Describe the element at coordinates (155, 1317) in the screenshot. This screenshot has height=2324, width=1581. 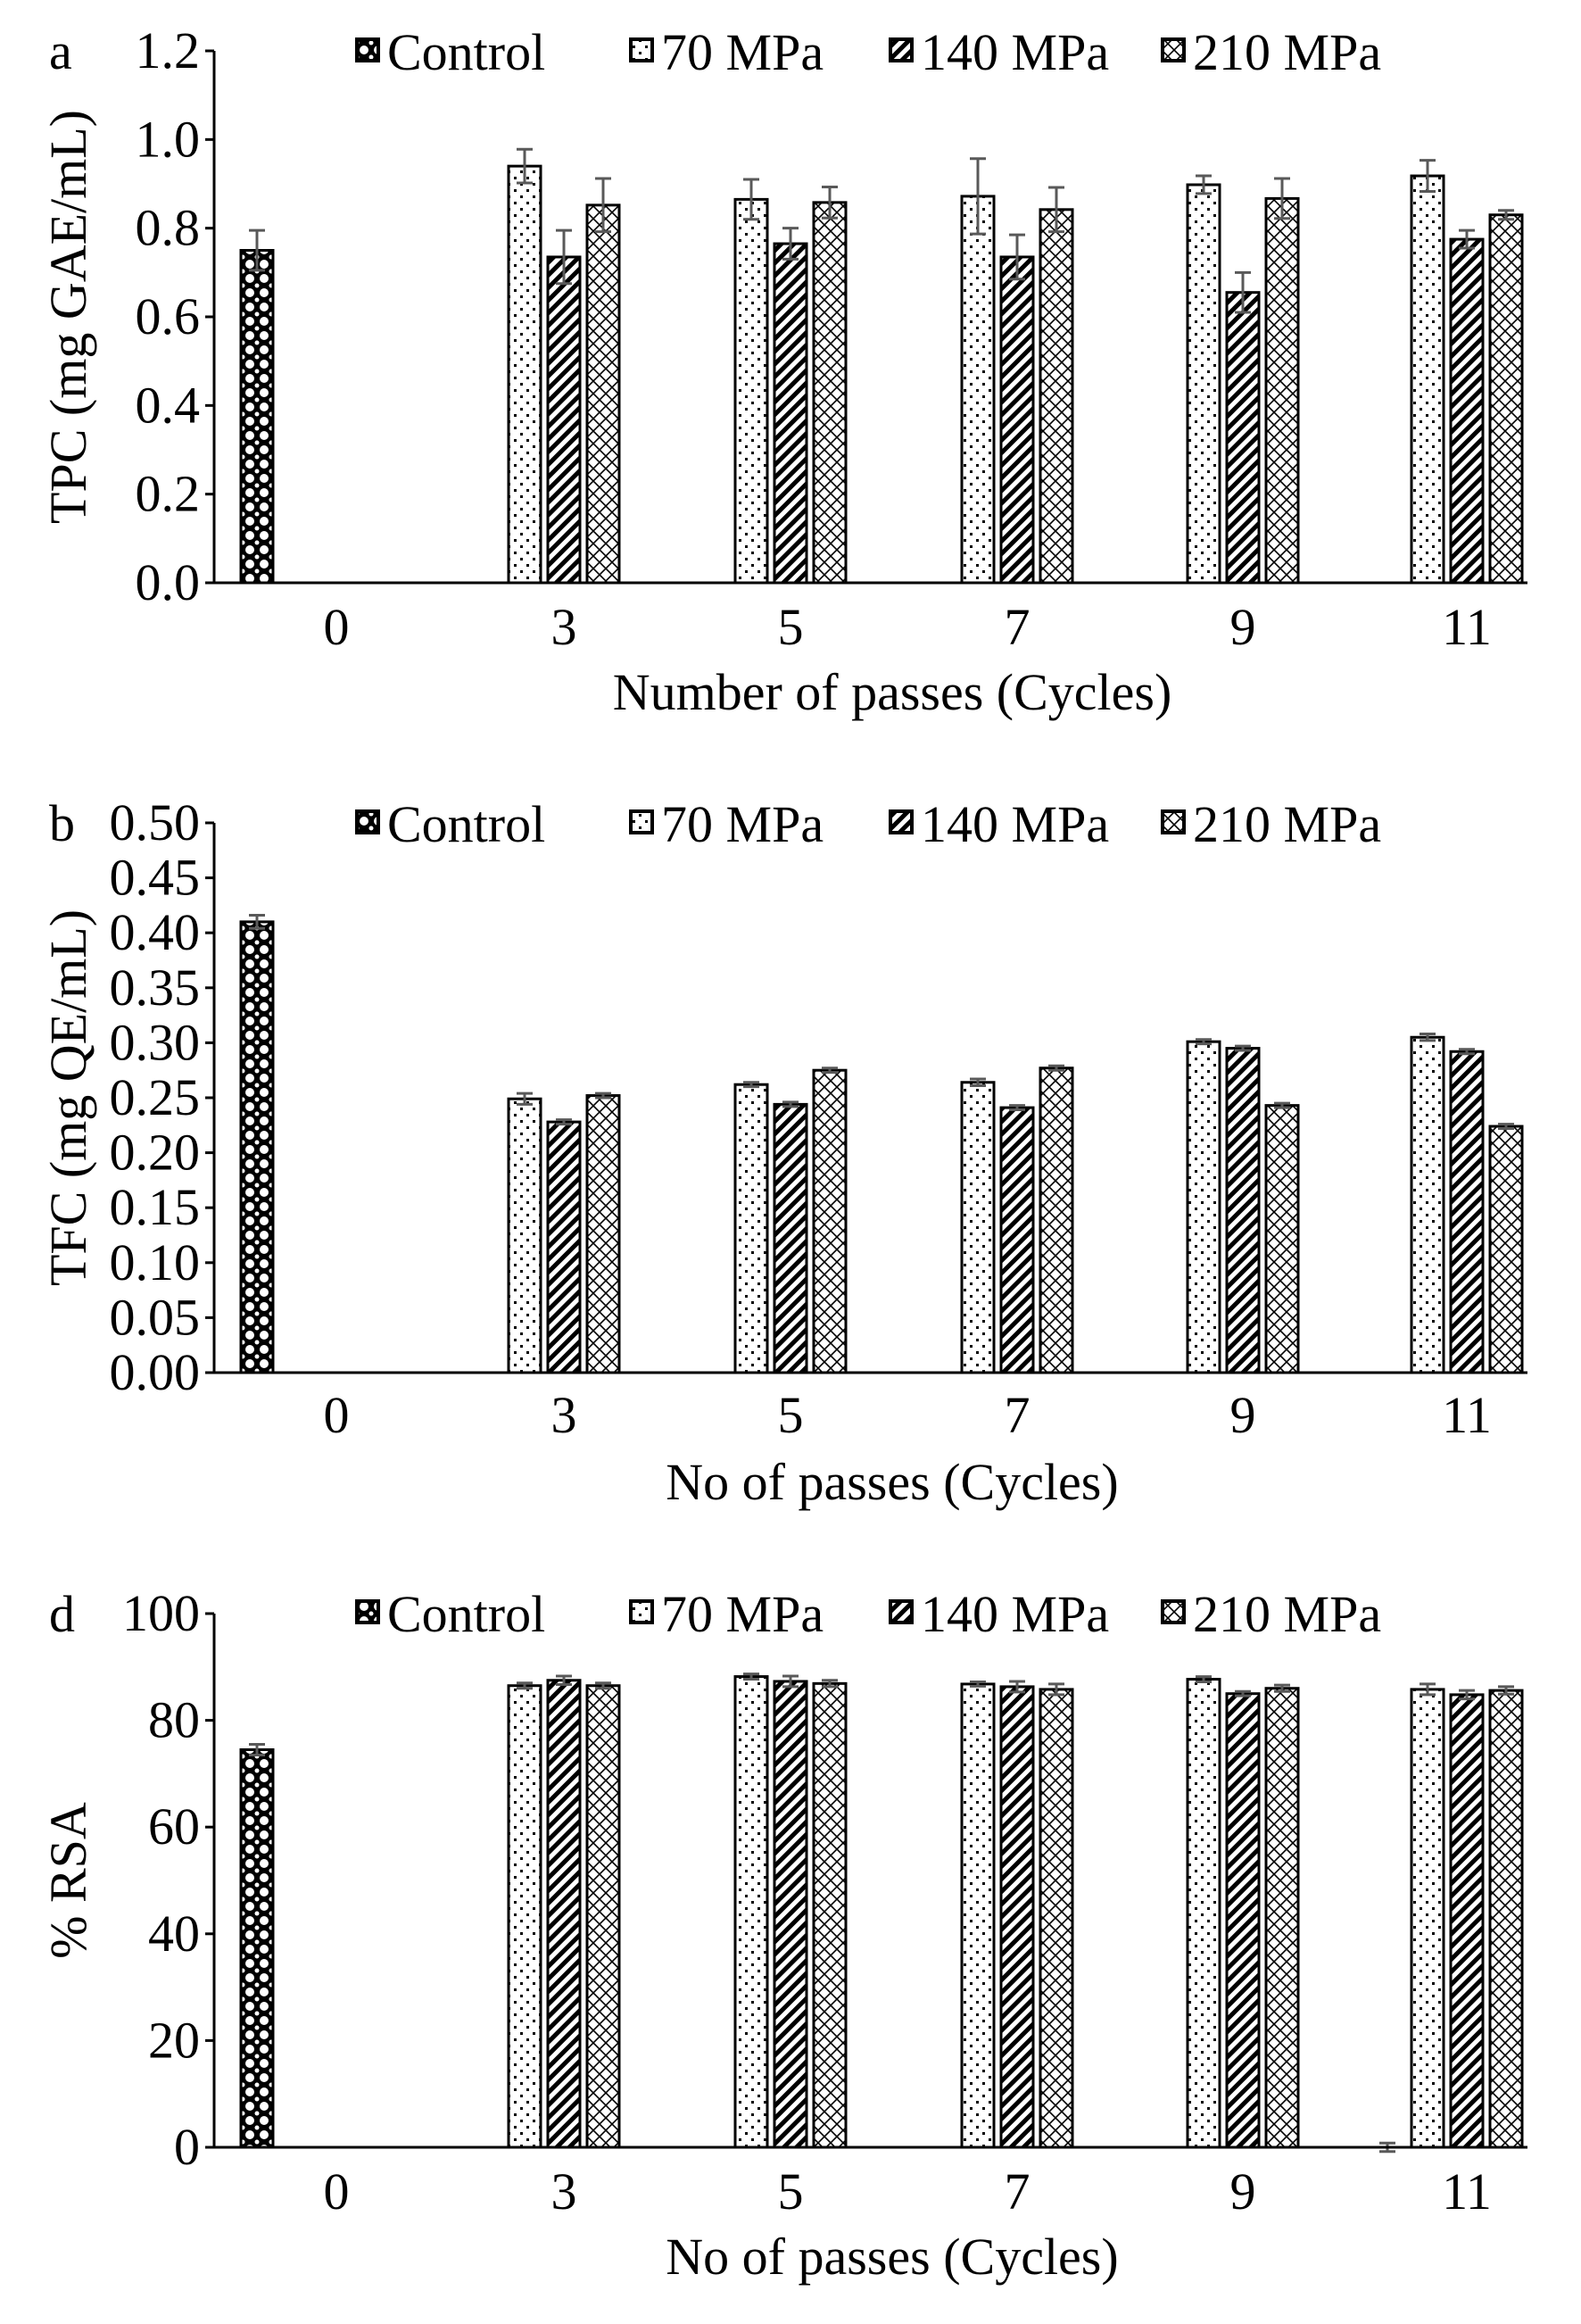
I see `y-tick-label: 0.05` at that location.